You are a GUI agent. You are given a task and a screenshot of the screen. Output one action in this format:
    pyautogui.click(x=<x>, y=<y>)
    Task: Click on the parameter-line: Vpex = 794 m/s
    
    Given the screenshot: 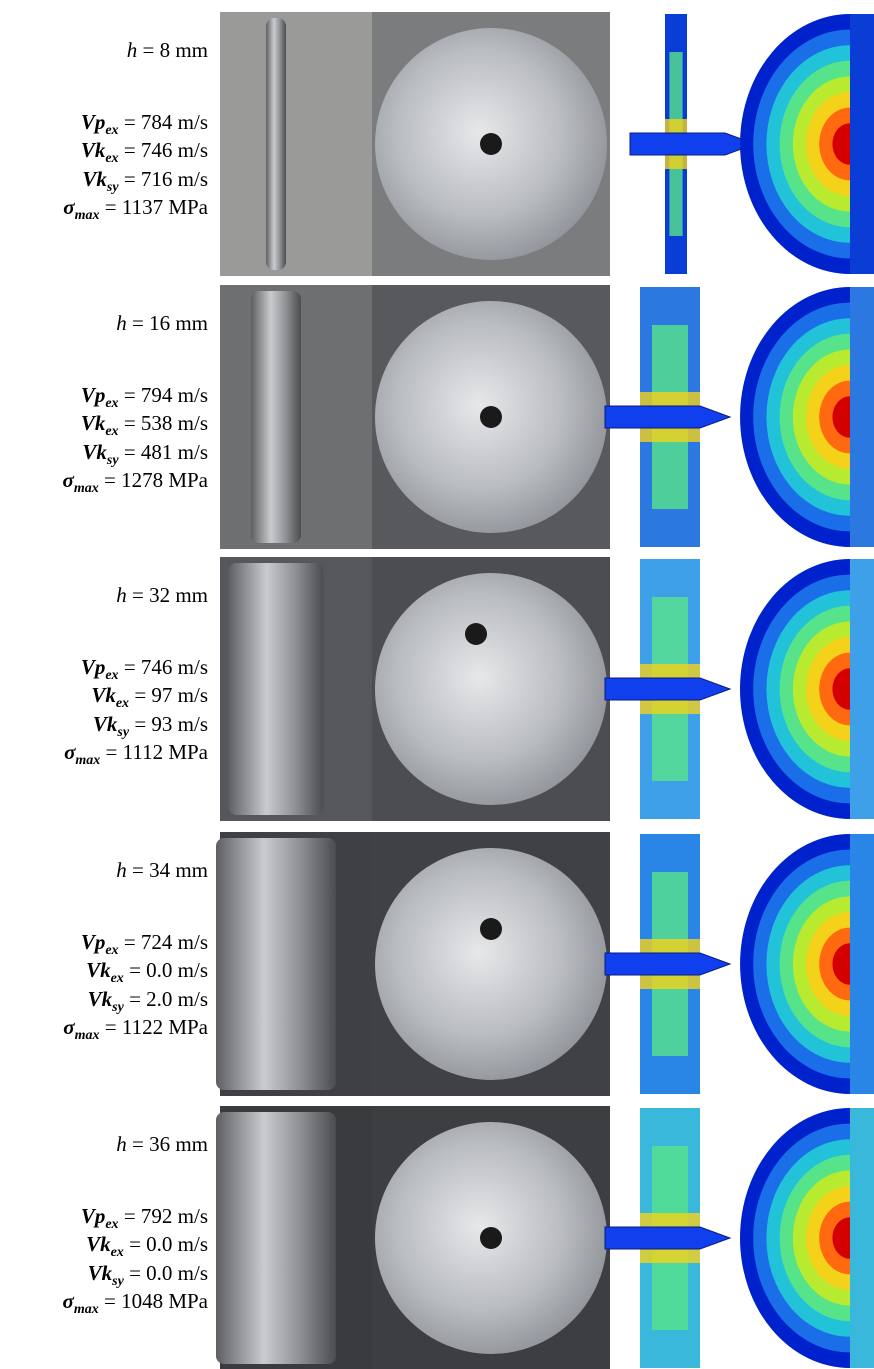 What is the action you would take?
    pyautogui.click(x=144, y=397)
    